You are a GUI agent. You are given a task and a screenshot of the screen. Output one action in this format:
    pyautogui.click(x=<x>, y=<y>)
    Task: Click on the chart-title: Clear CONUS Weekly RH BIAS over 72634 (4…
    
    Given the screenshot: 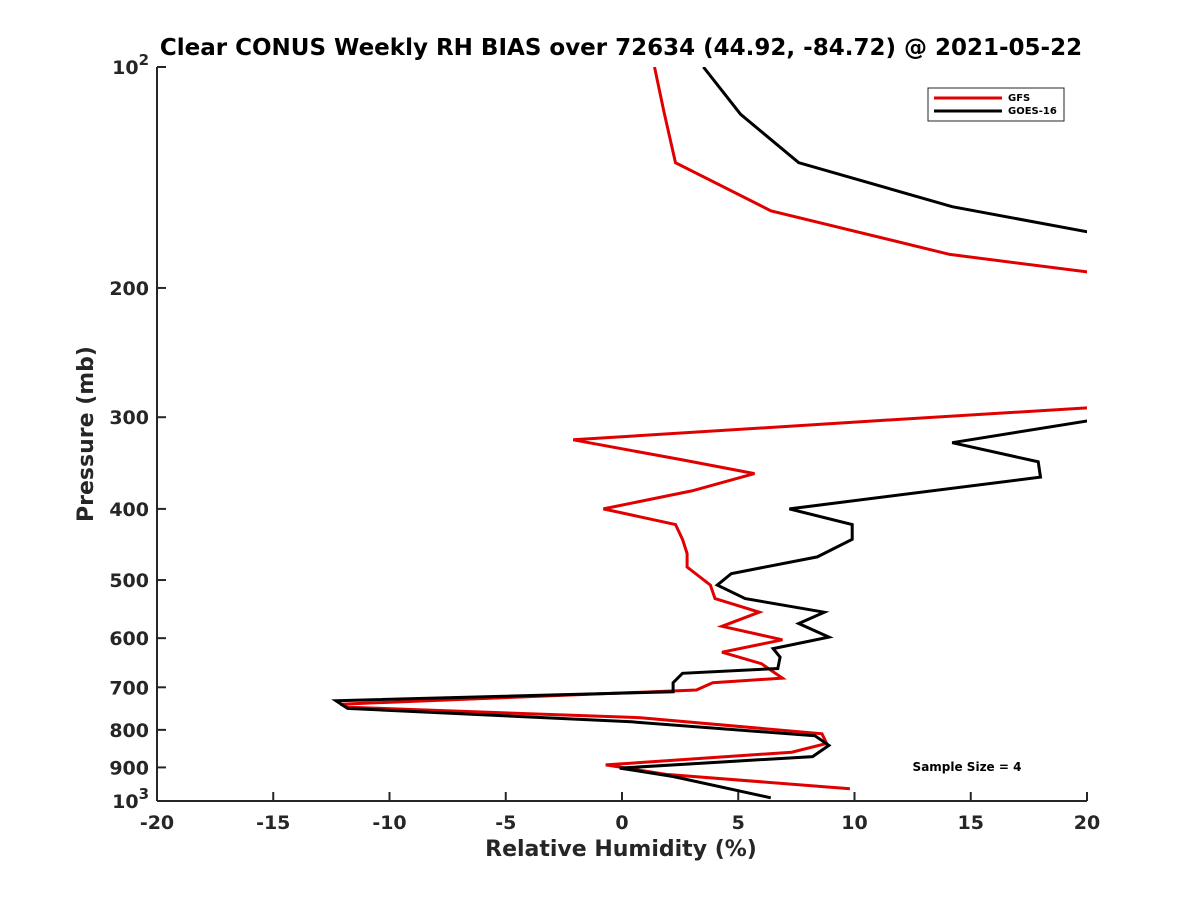 What is the action you would take?
    pyautogui.click(x=621, y=48)
    